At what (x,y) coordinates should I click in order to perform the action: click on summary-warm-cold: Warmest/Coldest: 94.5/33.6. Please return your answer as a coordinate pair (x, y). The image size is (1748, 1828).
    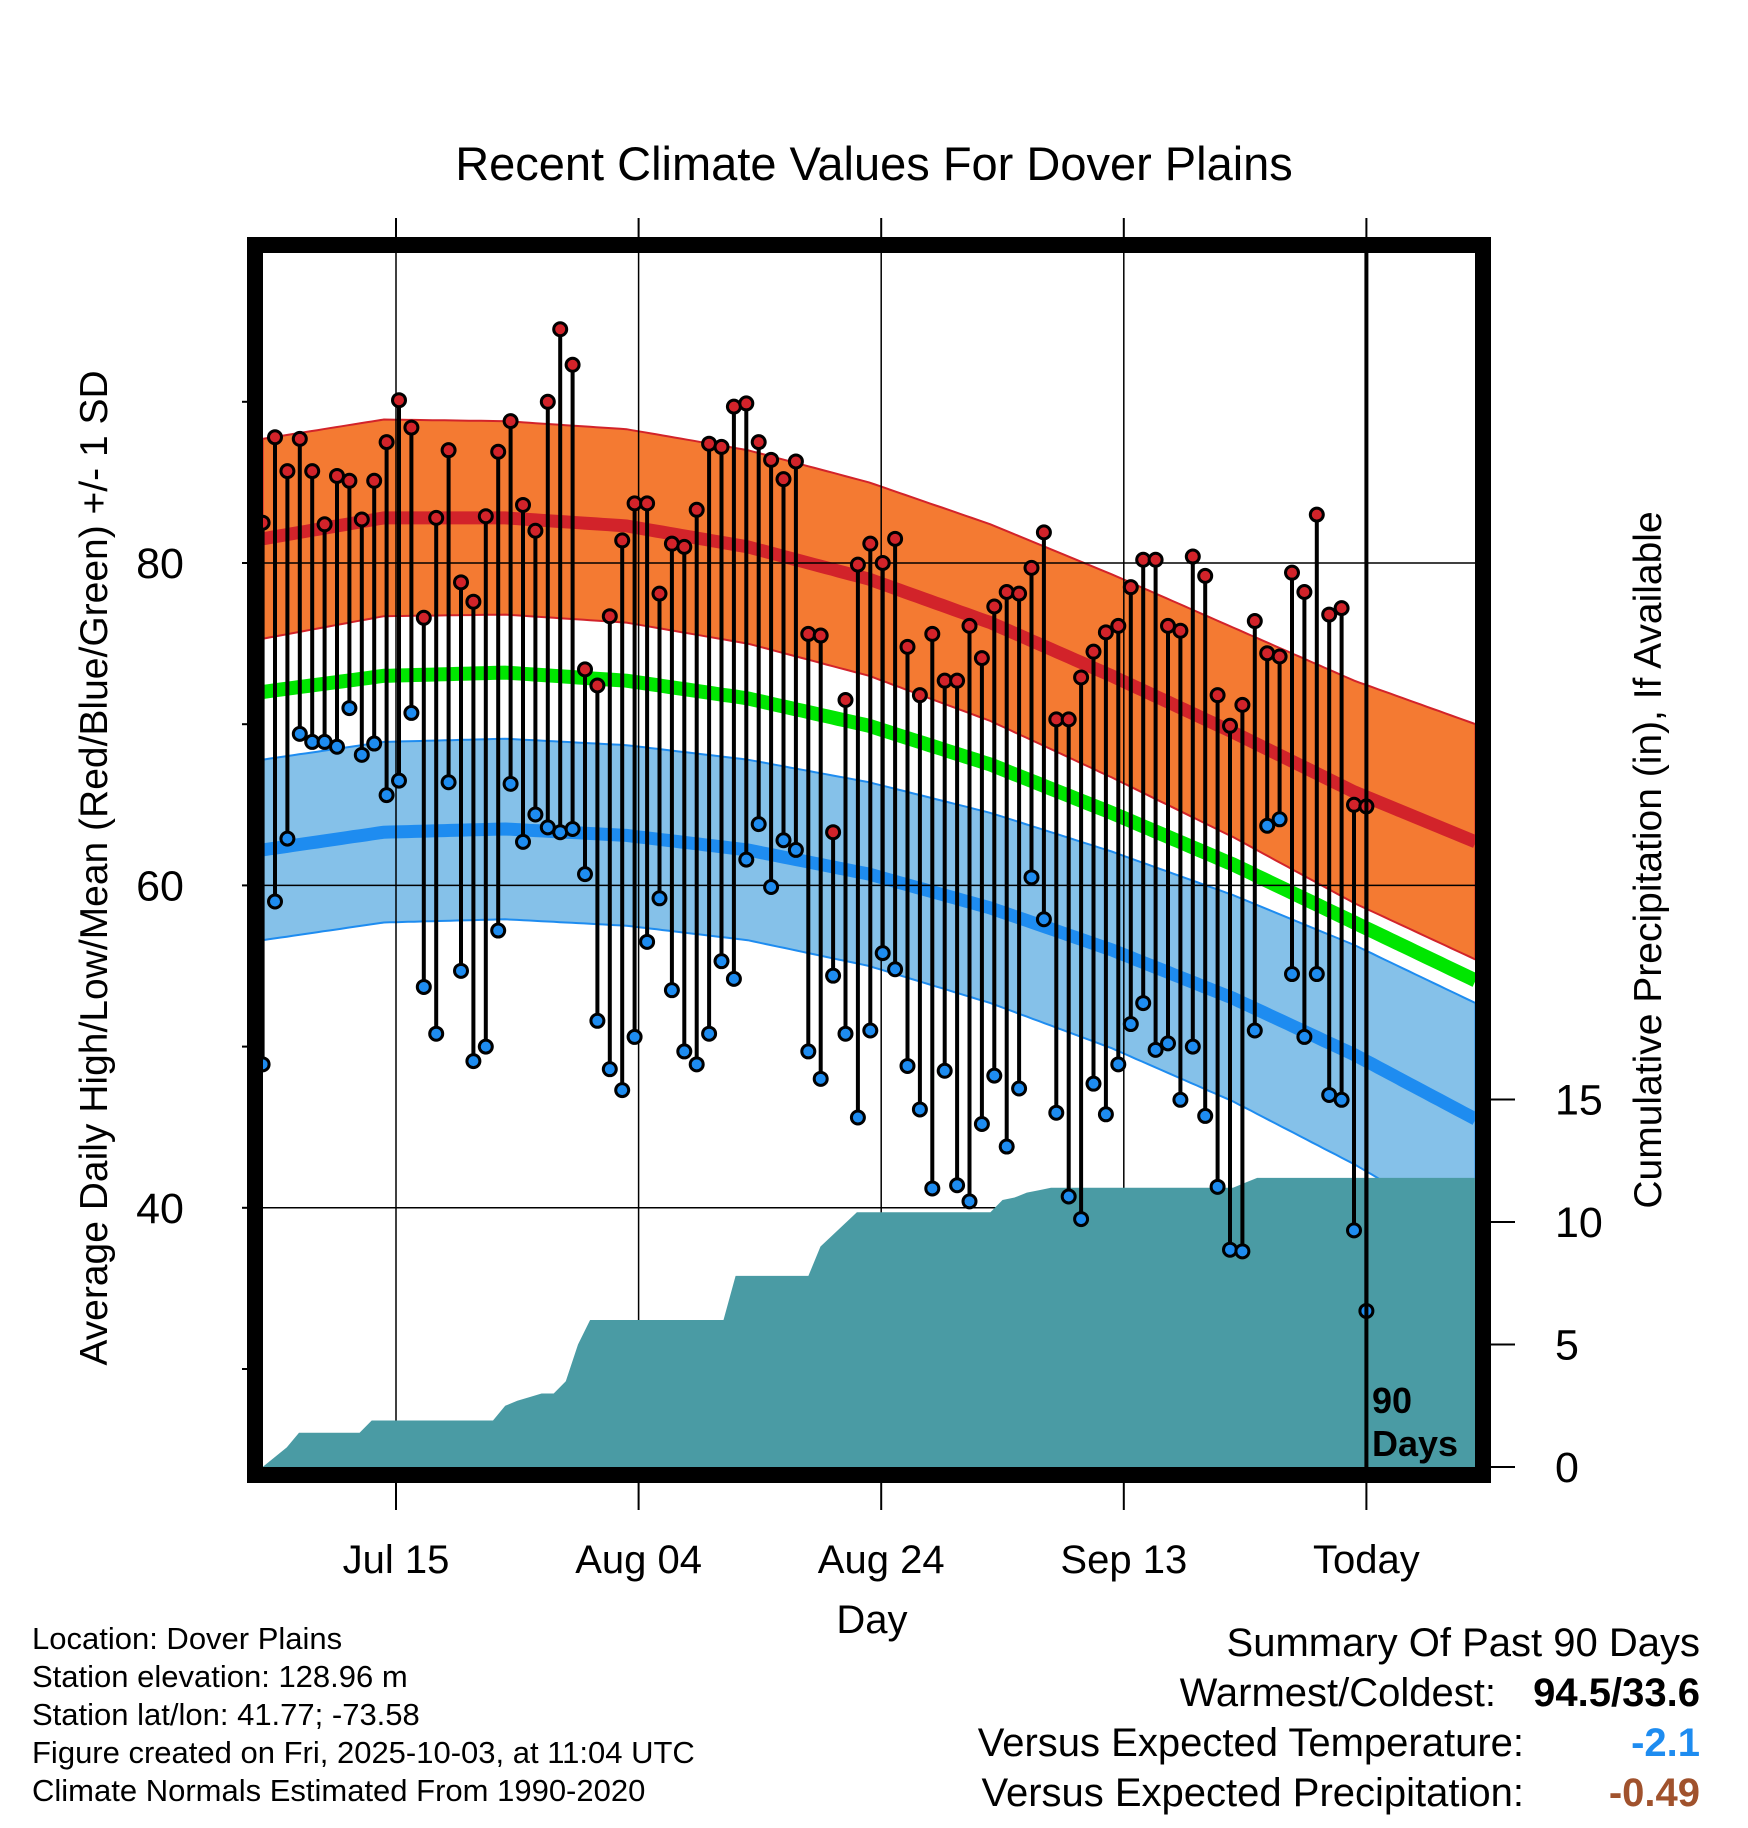
    Looking at the image, I should click on (1339, 1693).